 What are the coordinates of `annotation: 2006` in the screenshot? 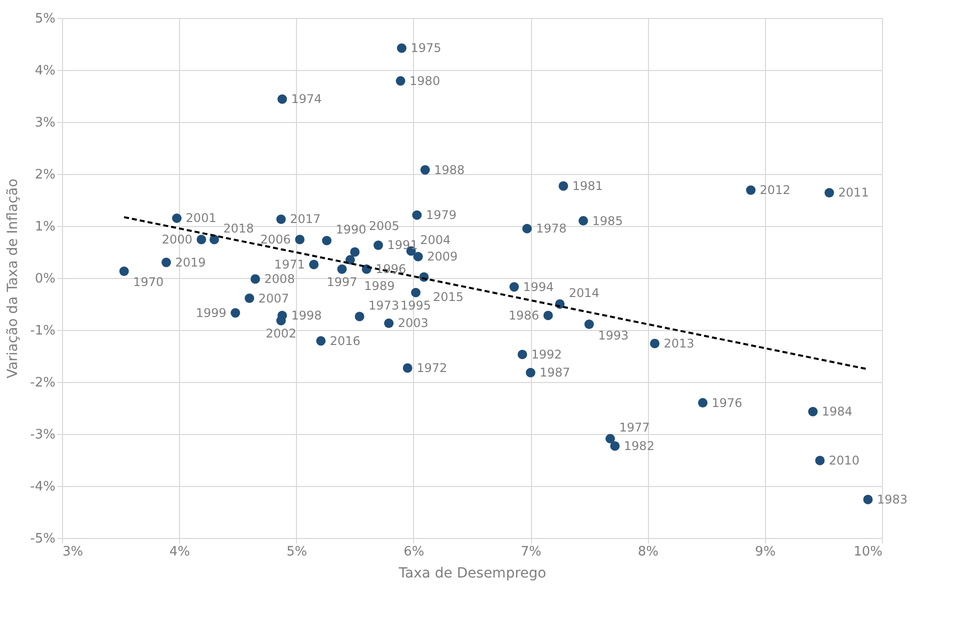 It's located at (275, 239).